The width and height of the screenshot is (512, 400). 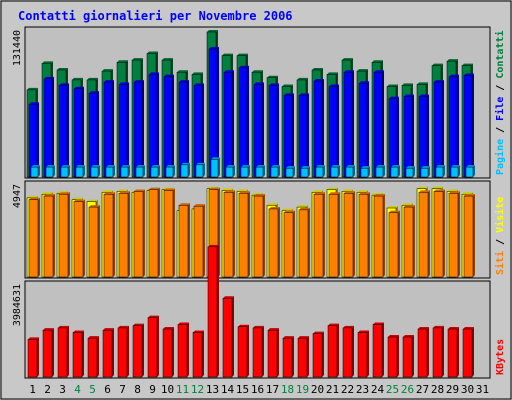 I want to click on x-tick-label-23: 23, so click(x=362, y=389).